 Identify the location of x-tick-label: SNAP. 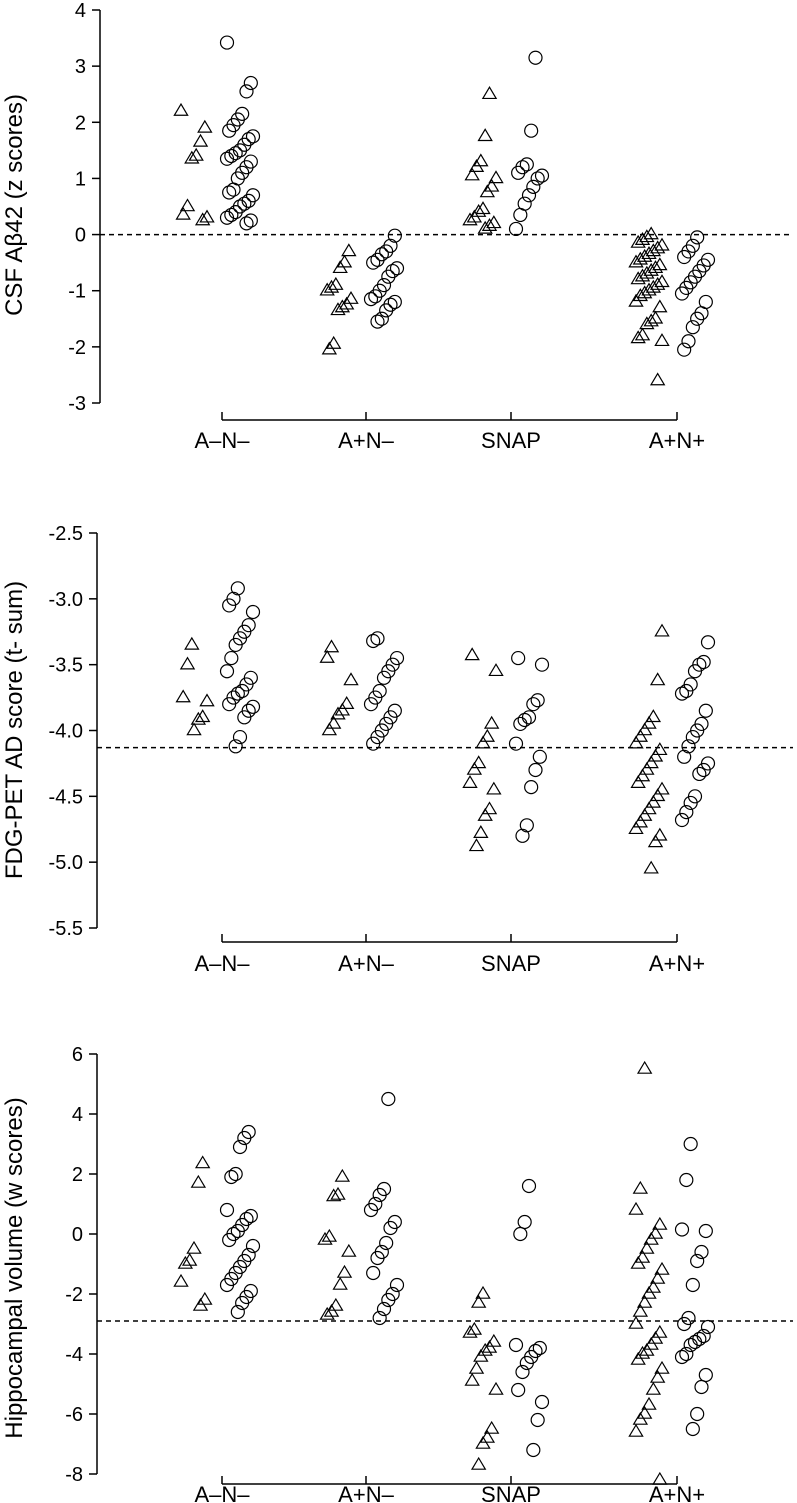
(511, 440).